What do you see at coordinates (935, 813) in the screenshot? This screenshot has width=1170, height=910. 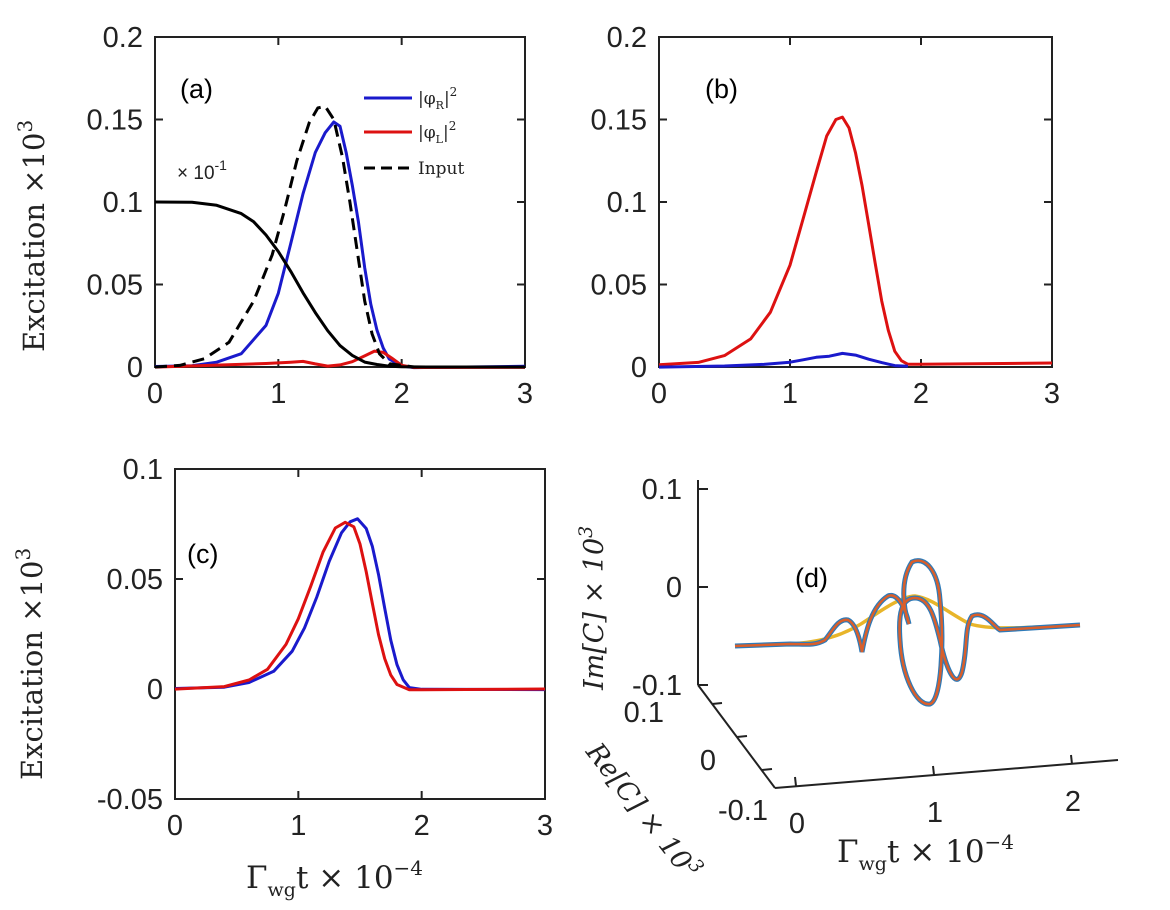 I see `panel-d-xtick: 1` at bounding box center [935, 813].